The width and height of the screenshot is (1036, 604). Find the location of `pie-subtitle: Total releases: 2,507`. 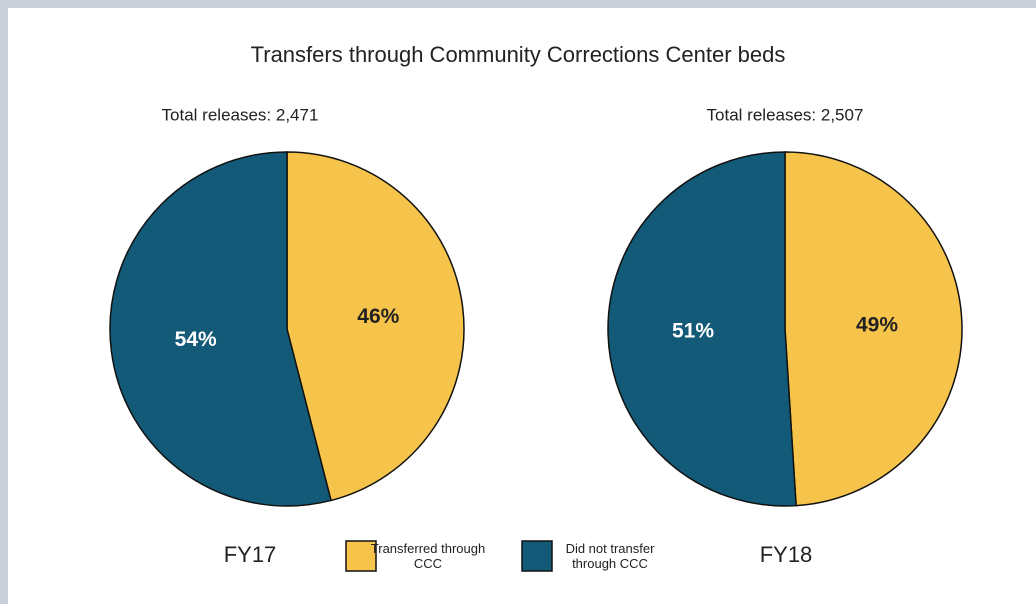

pie-subtitle: Total releases: 2,507 is located at coordinates (785, 114).